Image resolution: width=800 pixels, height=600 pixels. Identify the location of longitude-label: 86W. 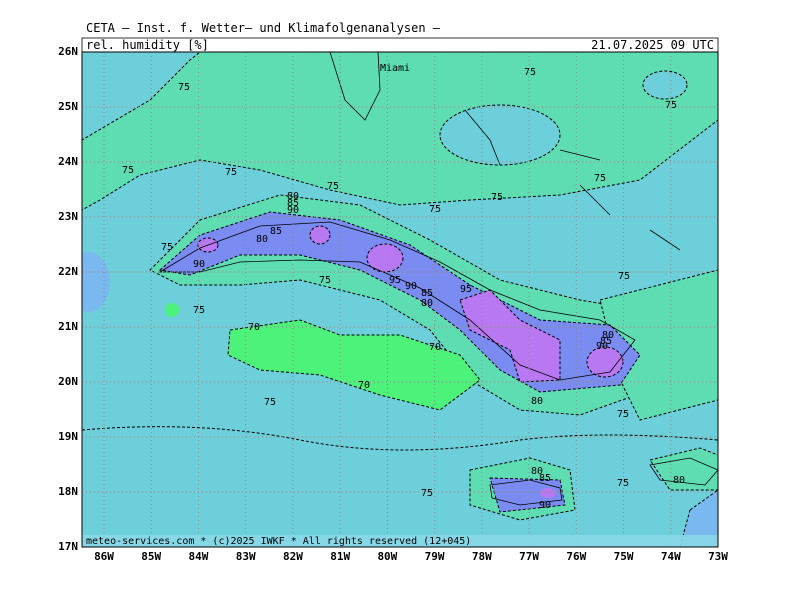
(104, 556).